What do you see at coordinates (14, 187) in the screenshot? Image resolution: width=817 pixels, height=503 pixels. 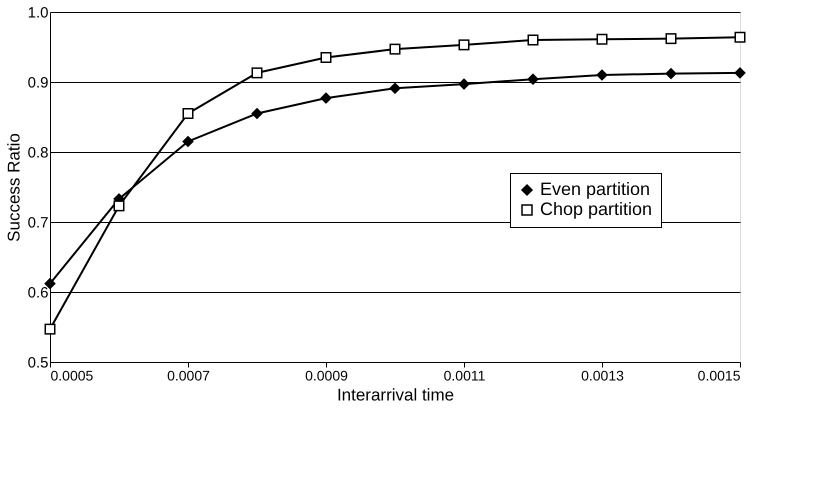 I see `y-axis-title: Success Ratio` at bounding box center [14, 187].